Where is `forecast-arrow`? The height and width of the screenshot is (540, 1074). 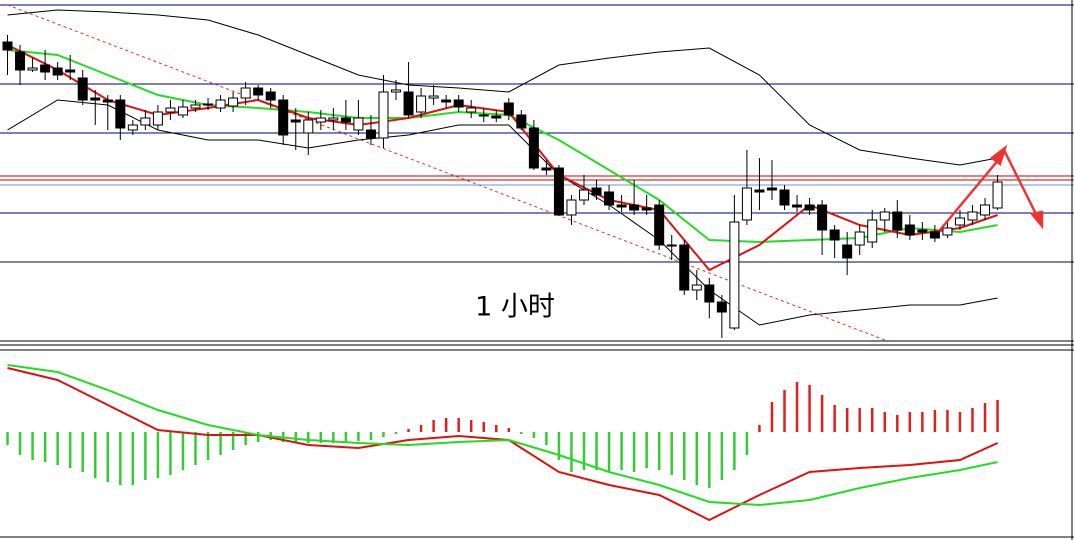 forecast-arrow is located at coordinates (991, 187).